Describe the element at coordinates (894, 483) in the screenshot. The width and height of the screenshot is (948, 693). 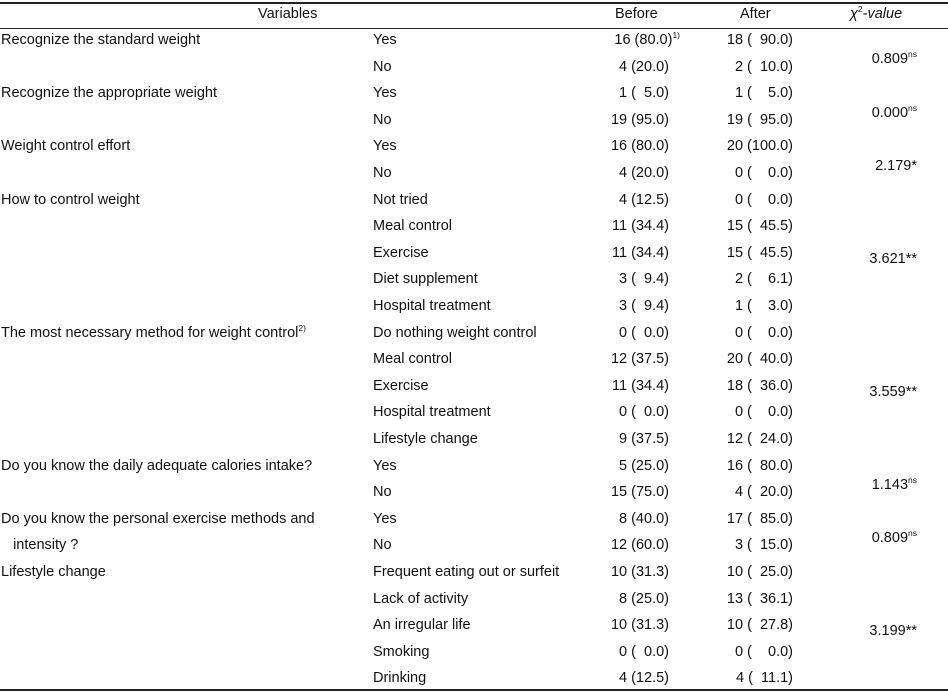
I see `chi-square-value: 1.143ns` at that location.